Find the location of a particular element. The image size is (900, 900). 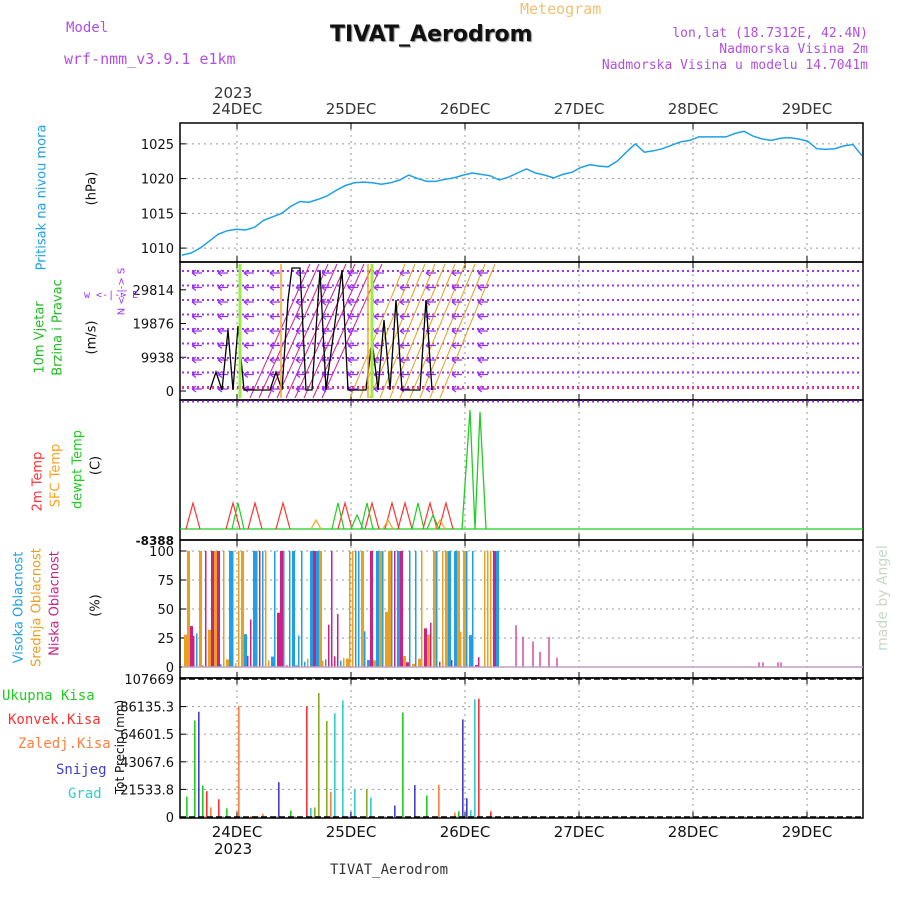

pressure-axis-label: Pritisak na nivou mora is located at coordinates (42, 197).